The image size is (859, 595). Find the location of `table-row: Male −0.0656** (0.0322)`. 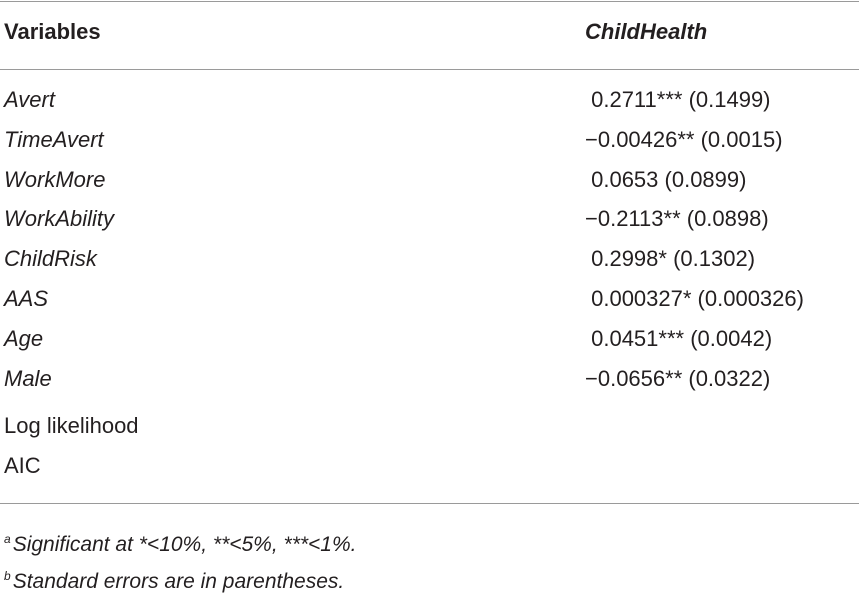

table-row: Male −0.0656** (0.0322) is located at coordinates (429, 385).